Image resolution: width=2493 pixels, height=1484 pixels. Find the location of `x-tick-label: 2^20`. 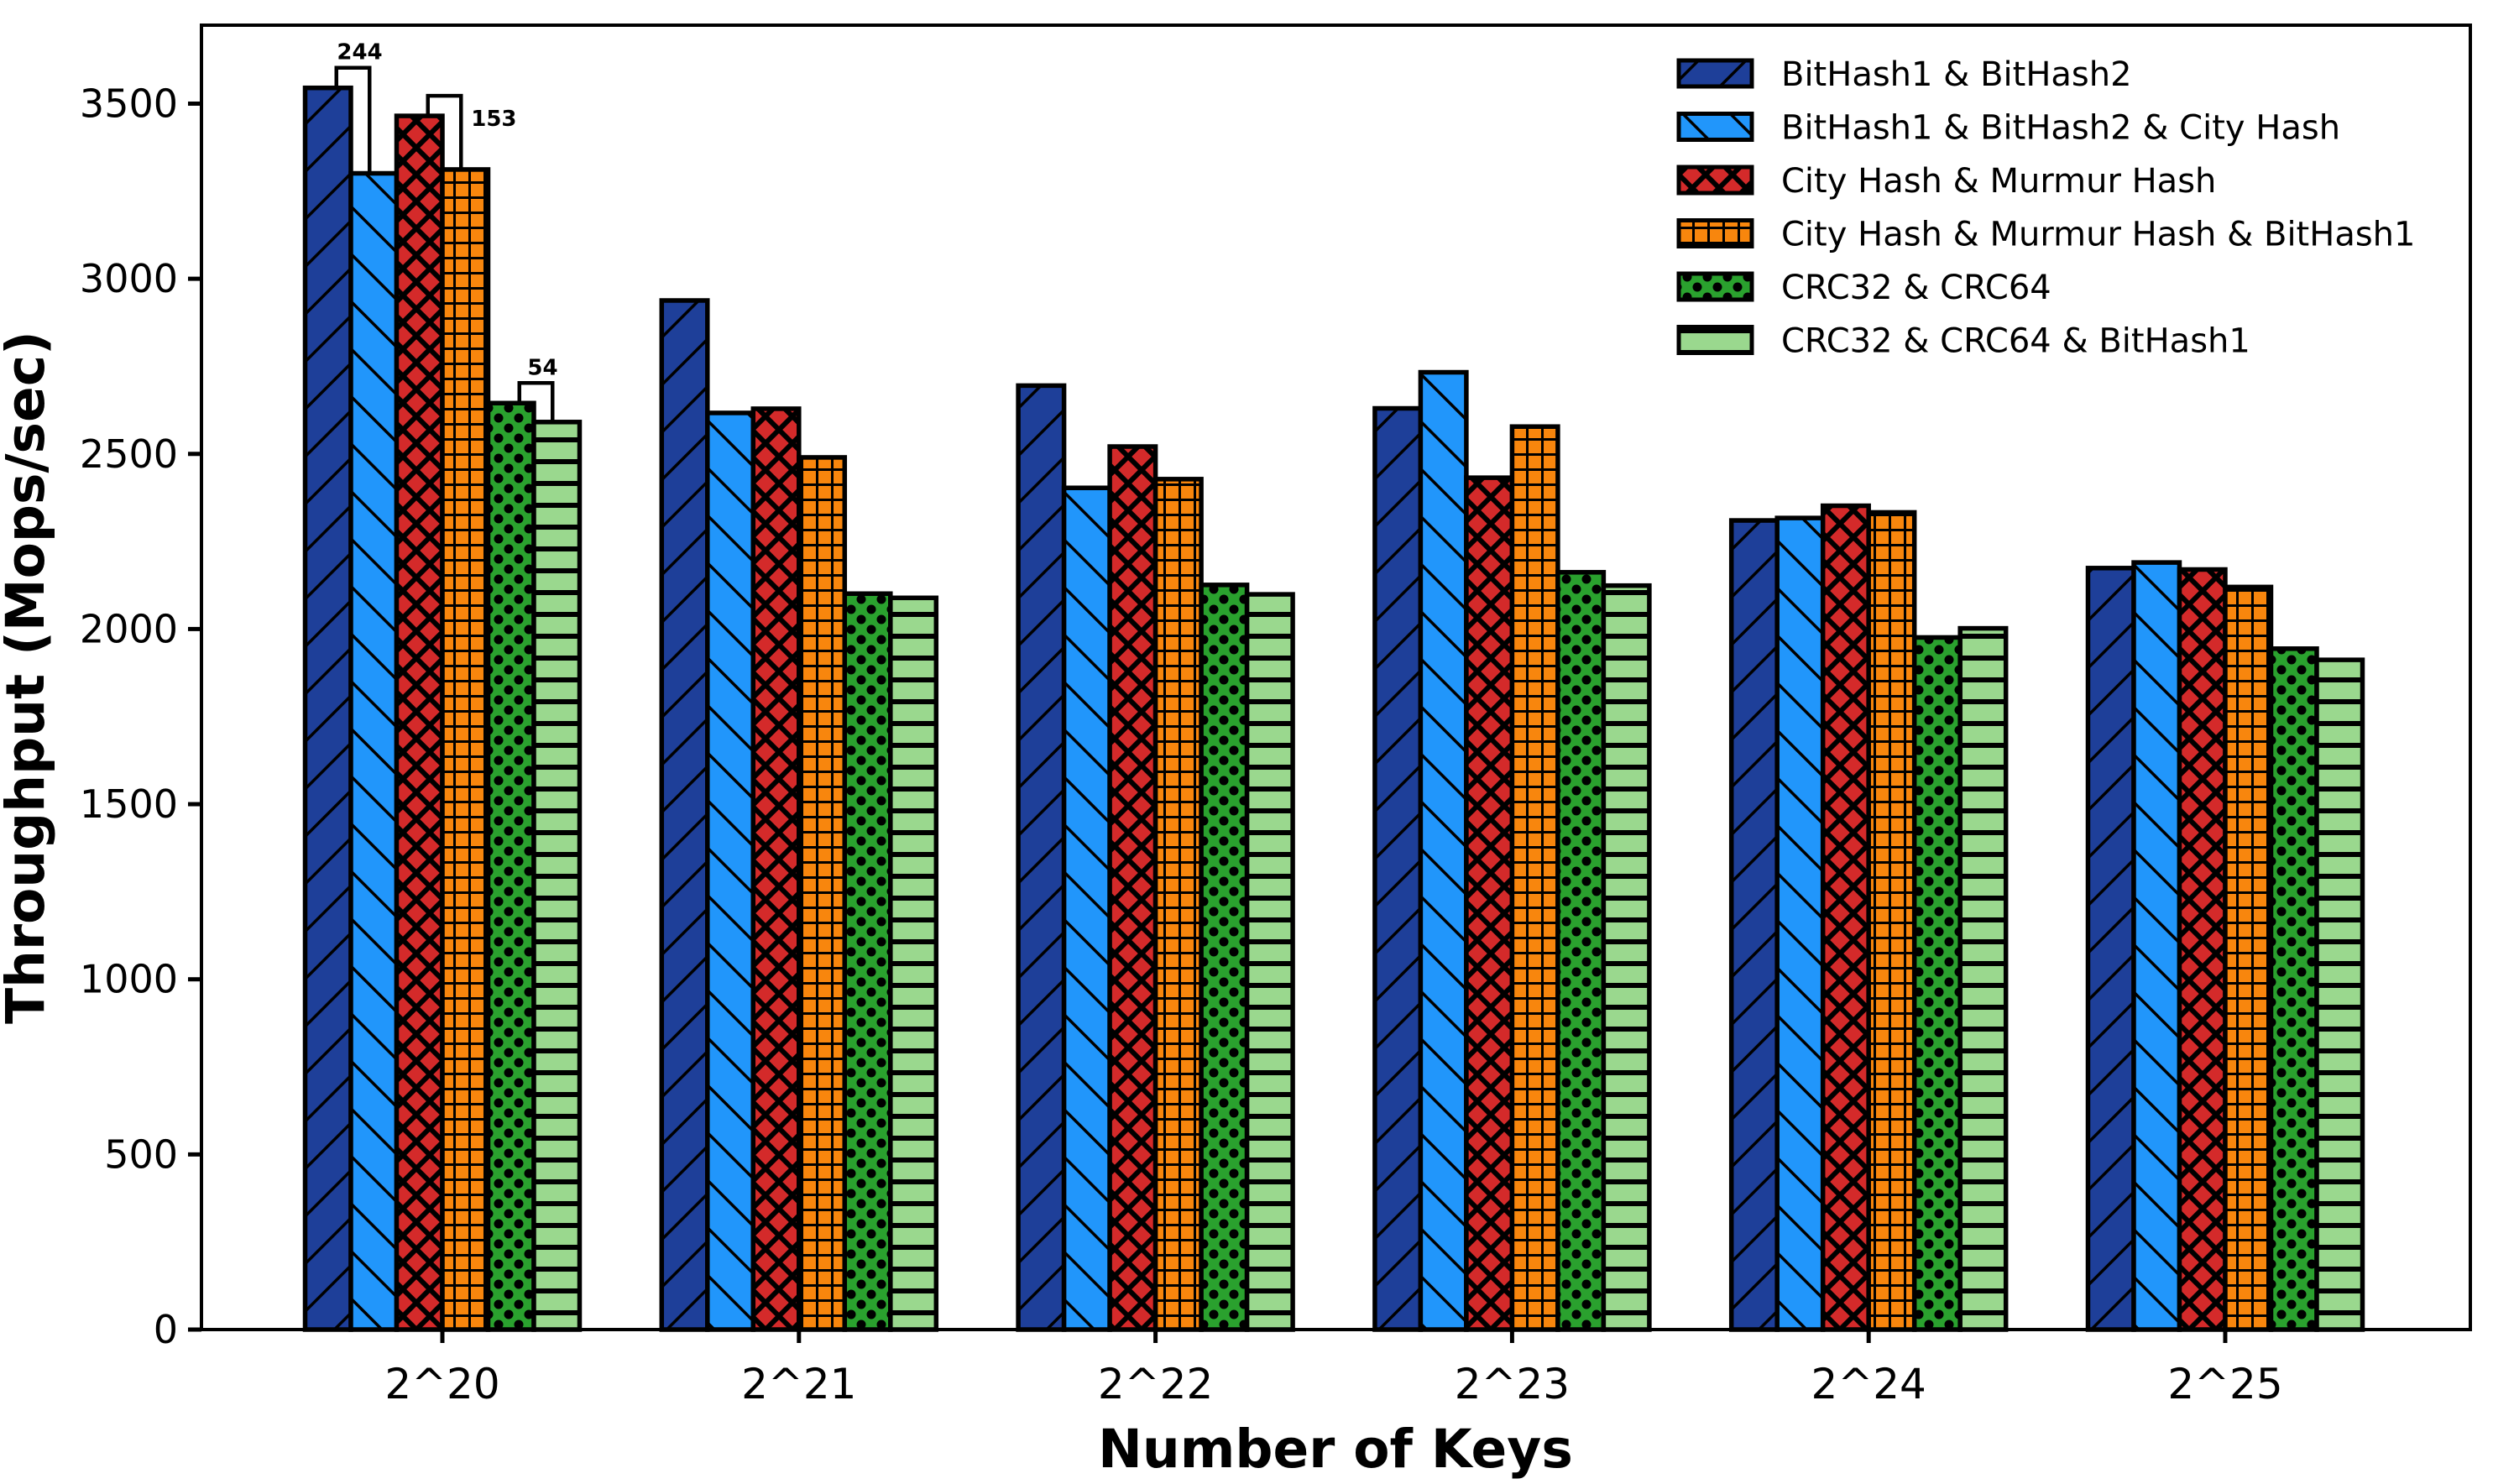

x-tick-label: 2^20 is located at coordinates (441, 1384).